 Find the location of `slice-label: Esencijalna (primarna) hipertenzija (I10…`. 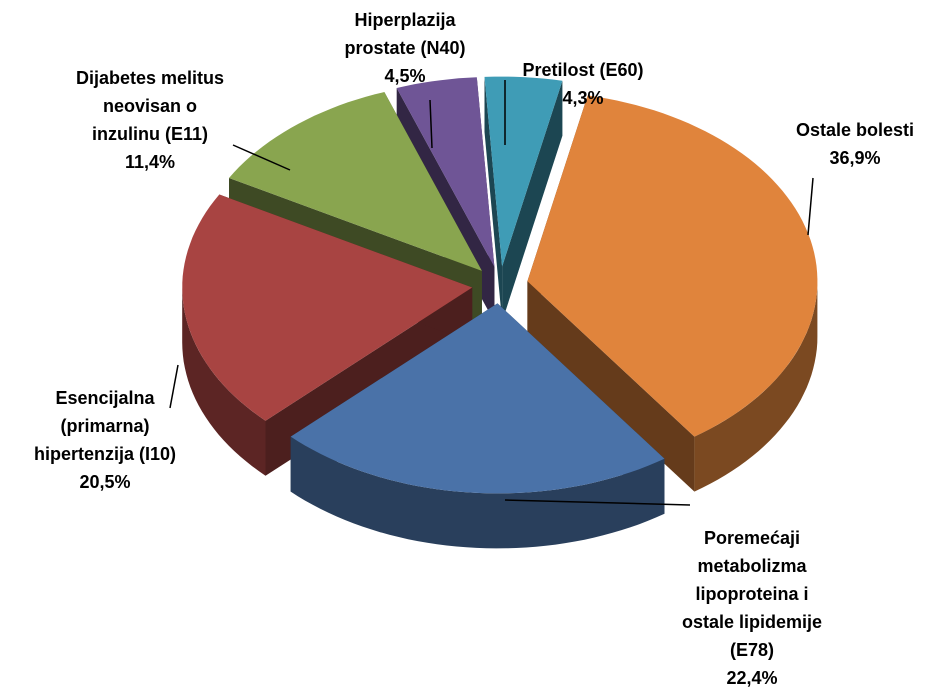

slice-label: Esencijalna (primarna) hipertenzija (I10… is located at coordinates (105, 440).